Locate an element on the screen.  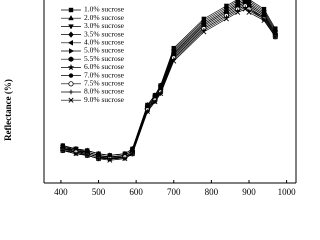
legend-label: 5.0% sucrose is located at coordinates (104, 50).